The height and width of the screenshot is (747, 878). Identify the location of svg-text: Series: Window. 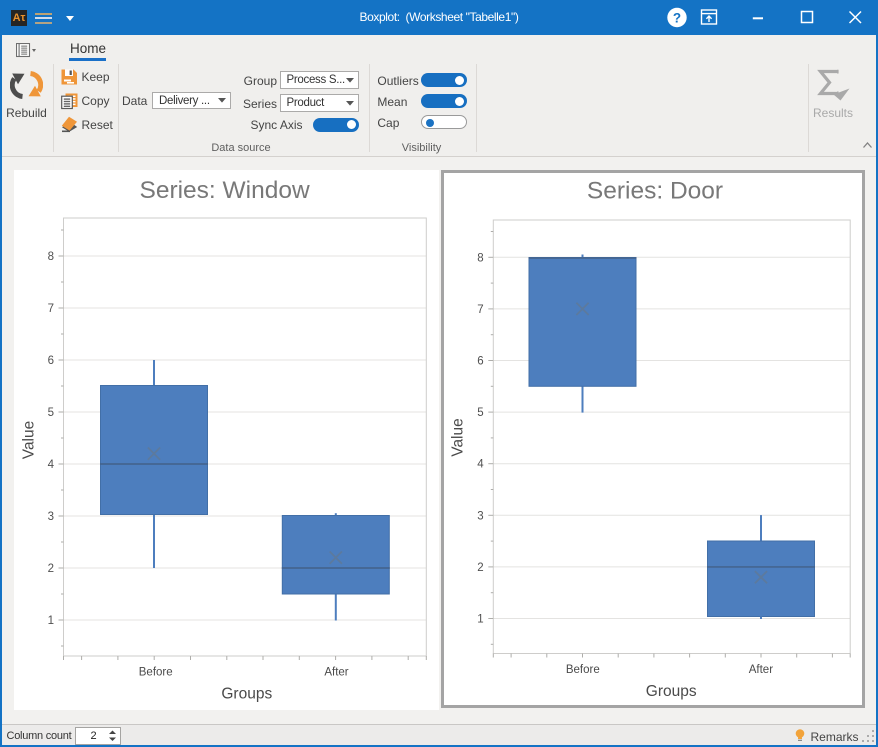
(224, 190).